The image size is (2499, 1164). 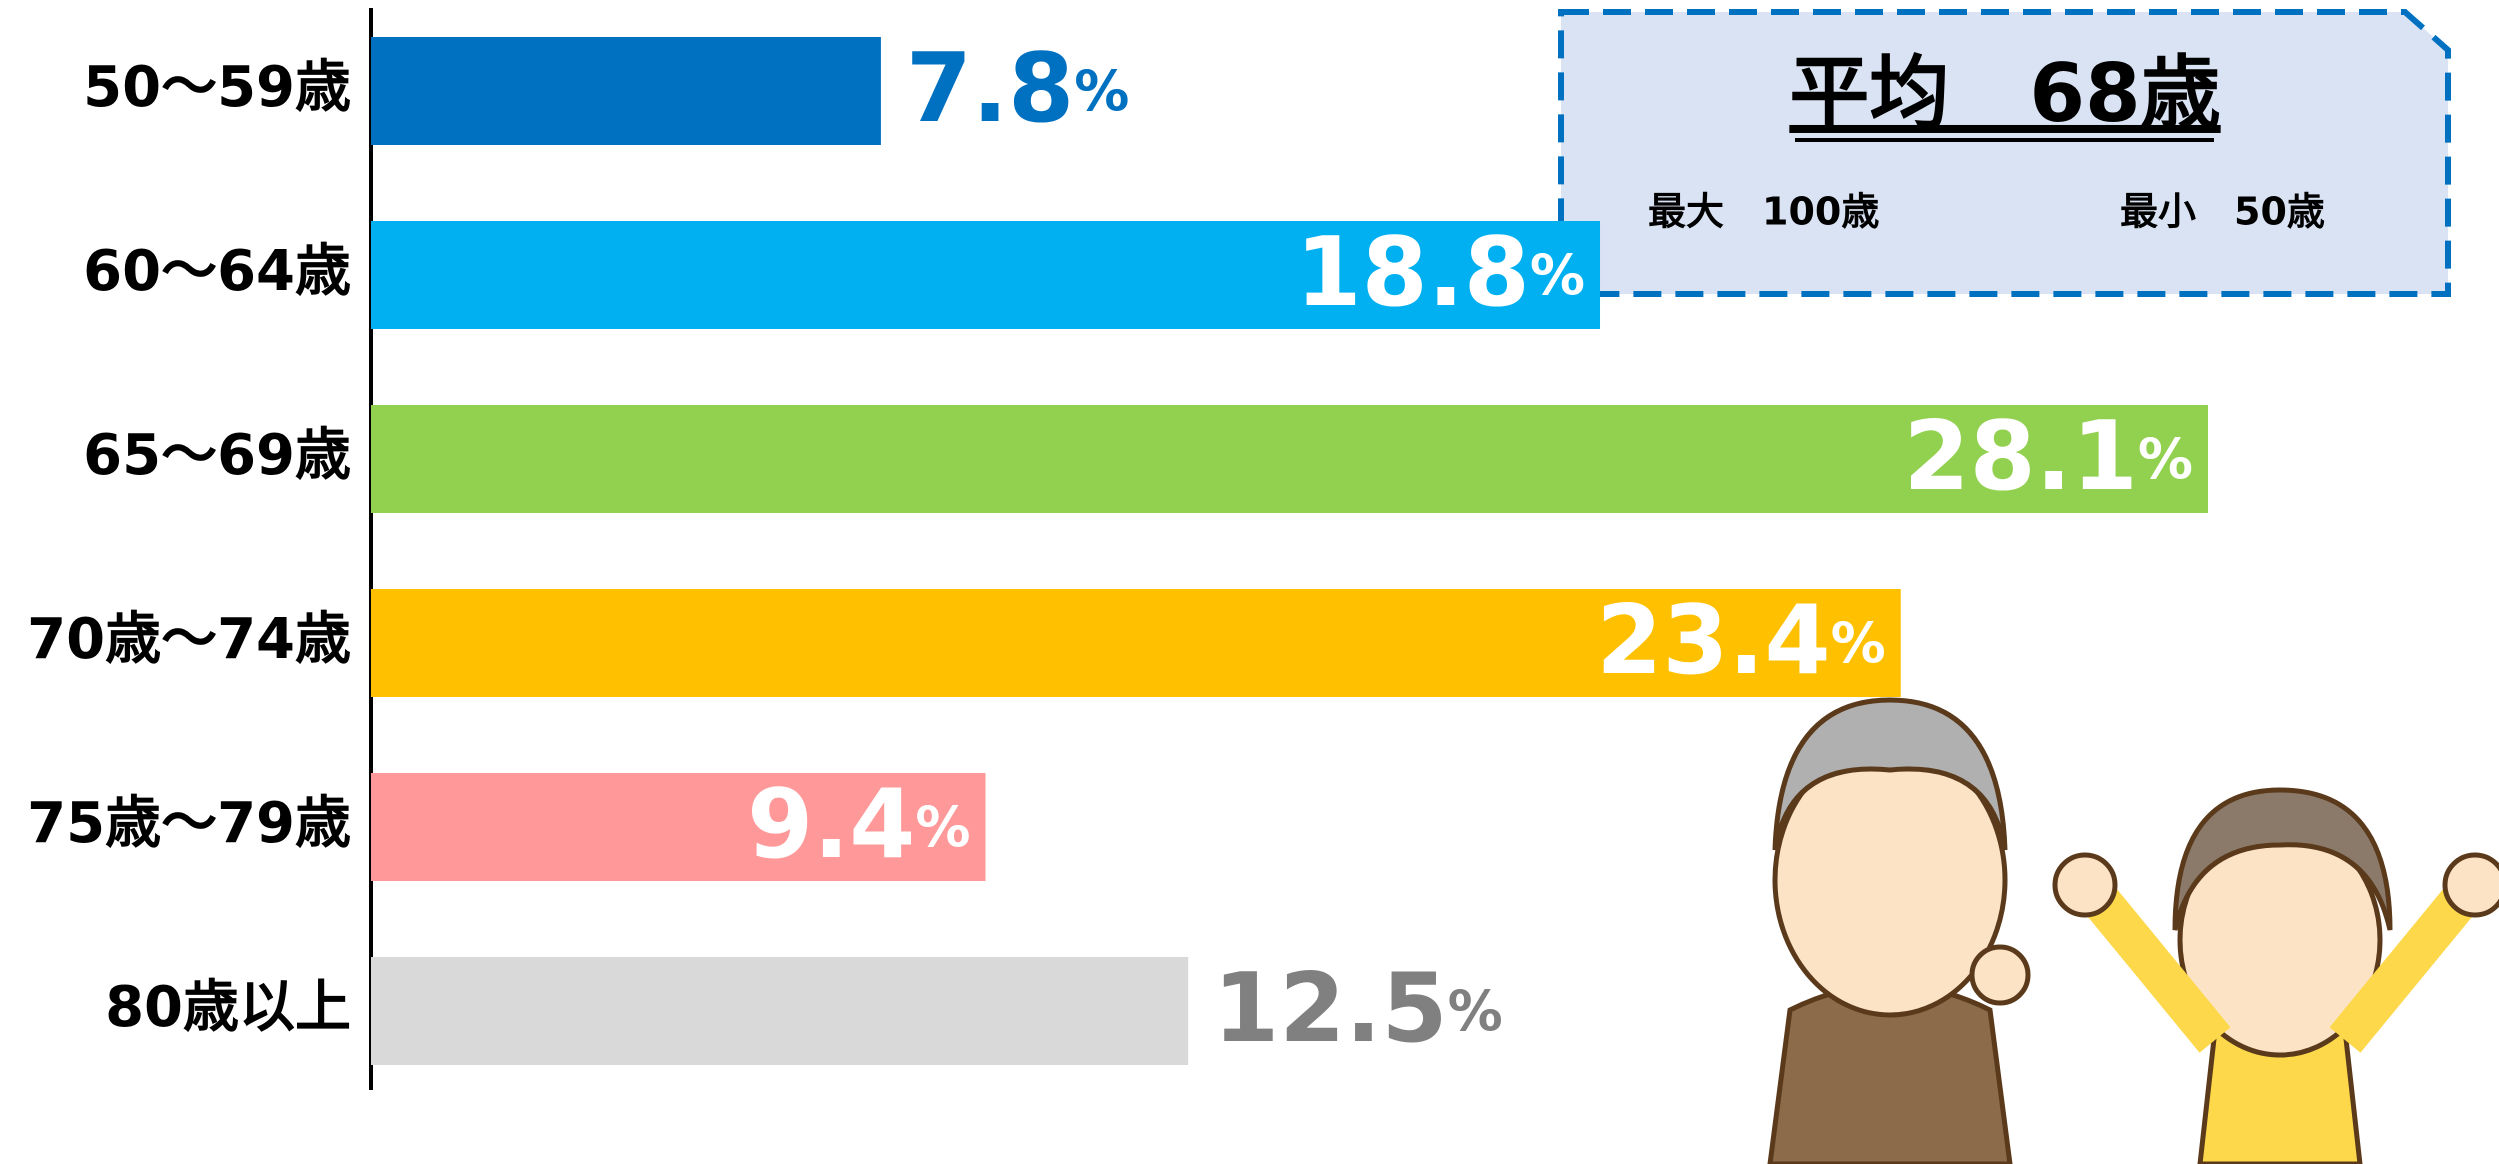 What do you see at coordinates (228, 1007) in the screenshot?
I see `y-tick-label: 80歳以上` at bounding box center [228, 1007].